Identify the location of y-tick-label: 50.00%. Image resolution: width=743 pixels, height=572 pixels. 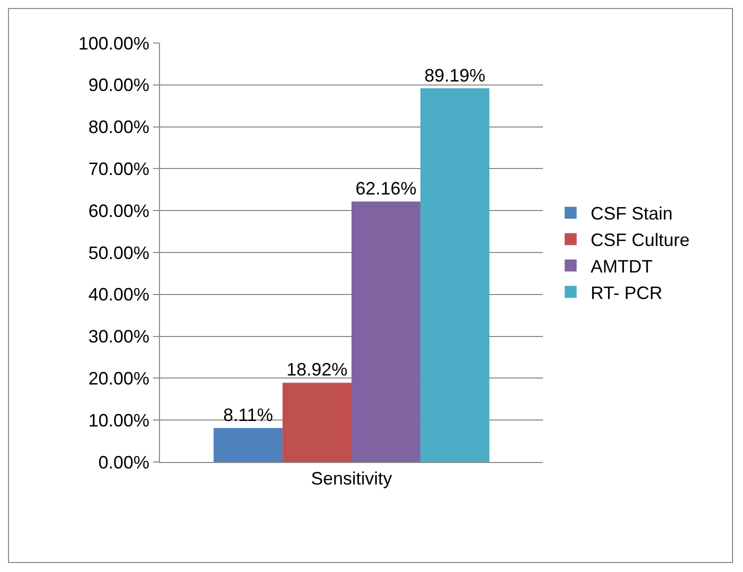
(119, 252).